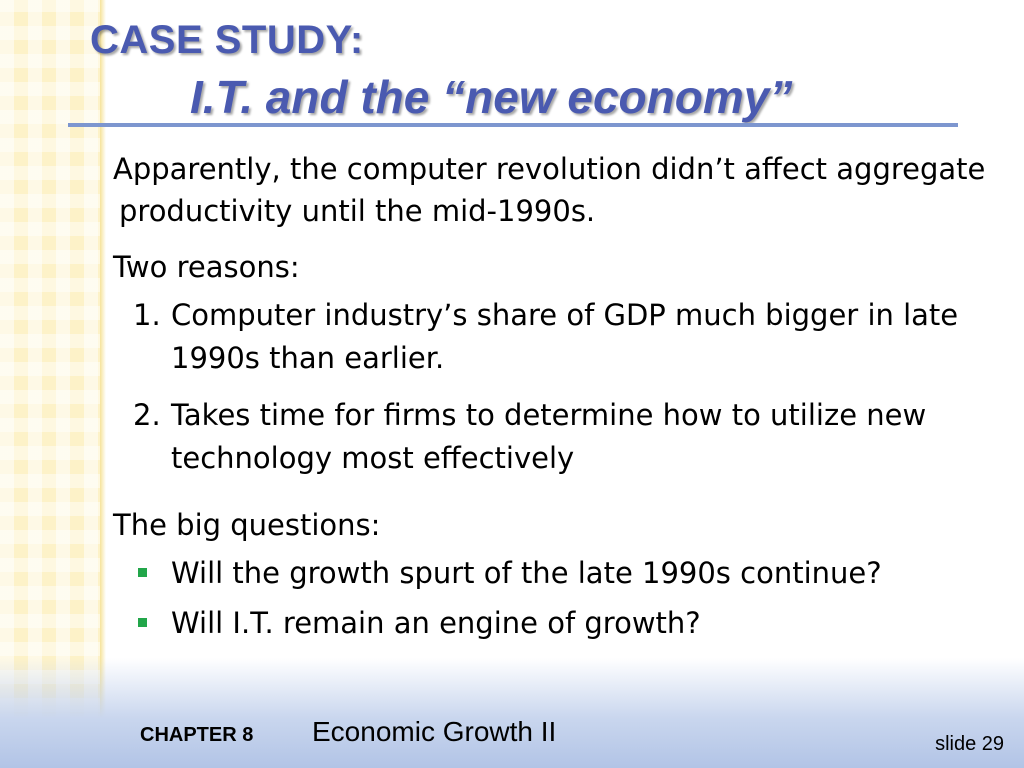 The width and height of the screenshot is (1024, 768). I want to click on question-text: Will I.T. remain an engine of growth?, so click(436, 623).